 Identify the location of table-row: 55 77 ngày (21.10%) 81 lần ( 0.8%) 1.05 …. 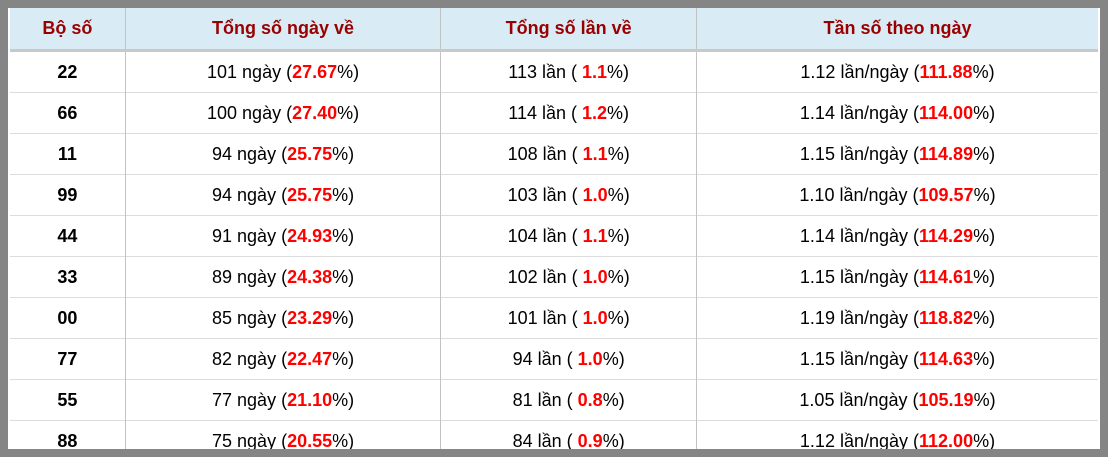
(554, 400).